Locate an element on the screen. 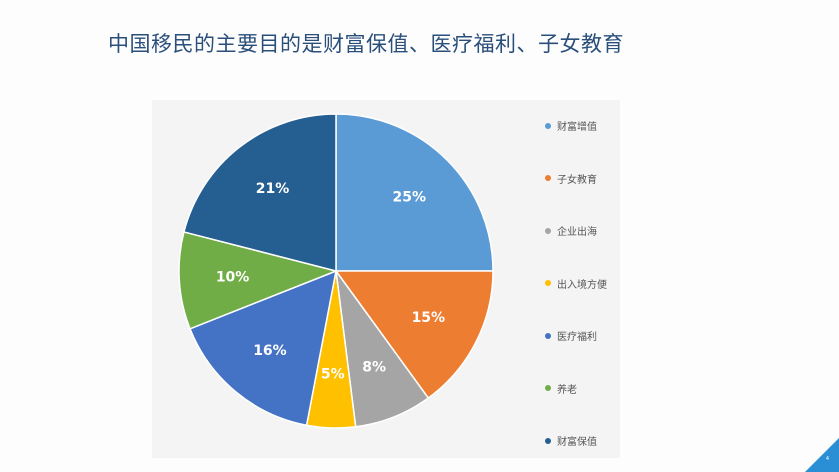  legend-item-2: 子女教育 is located at coordinates (571, 178).